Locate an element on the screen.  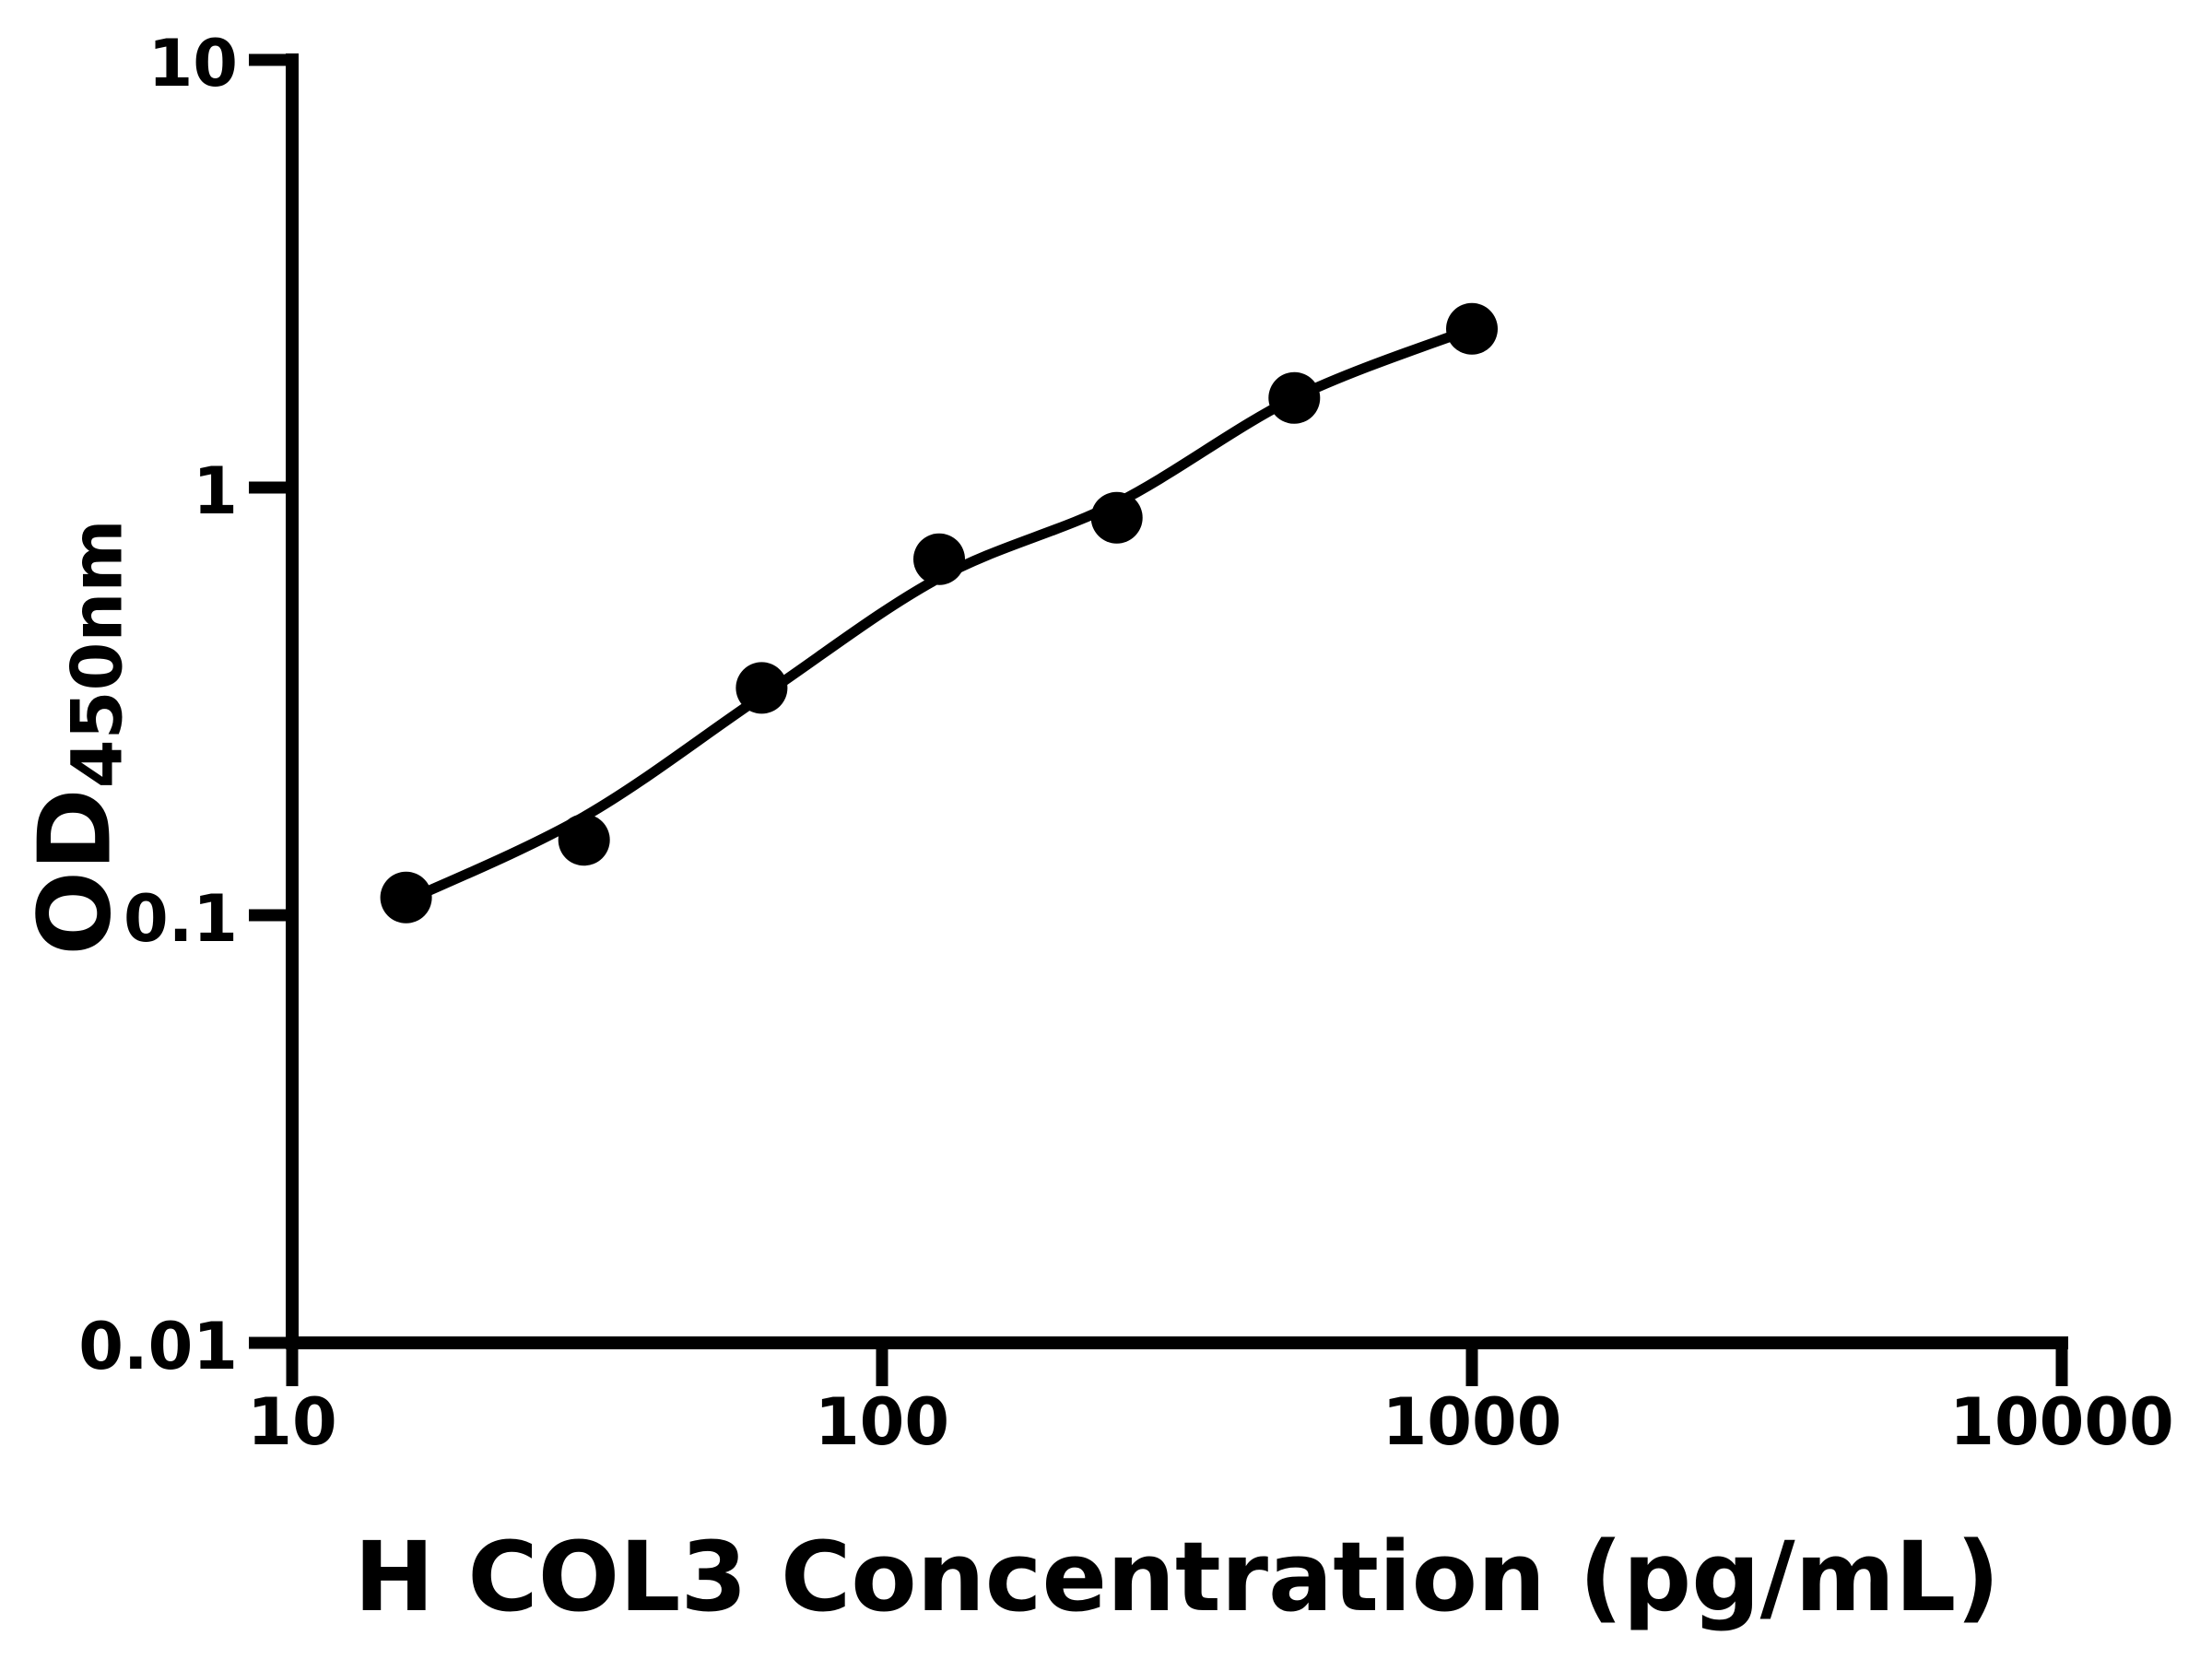
x-tick-label-10000: 10000 is located at coordinates (2061, 1422).